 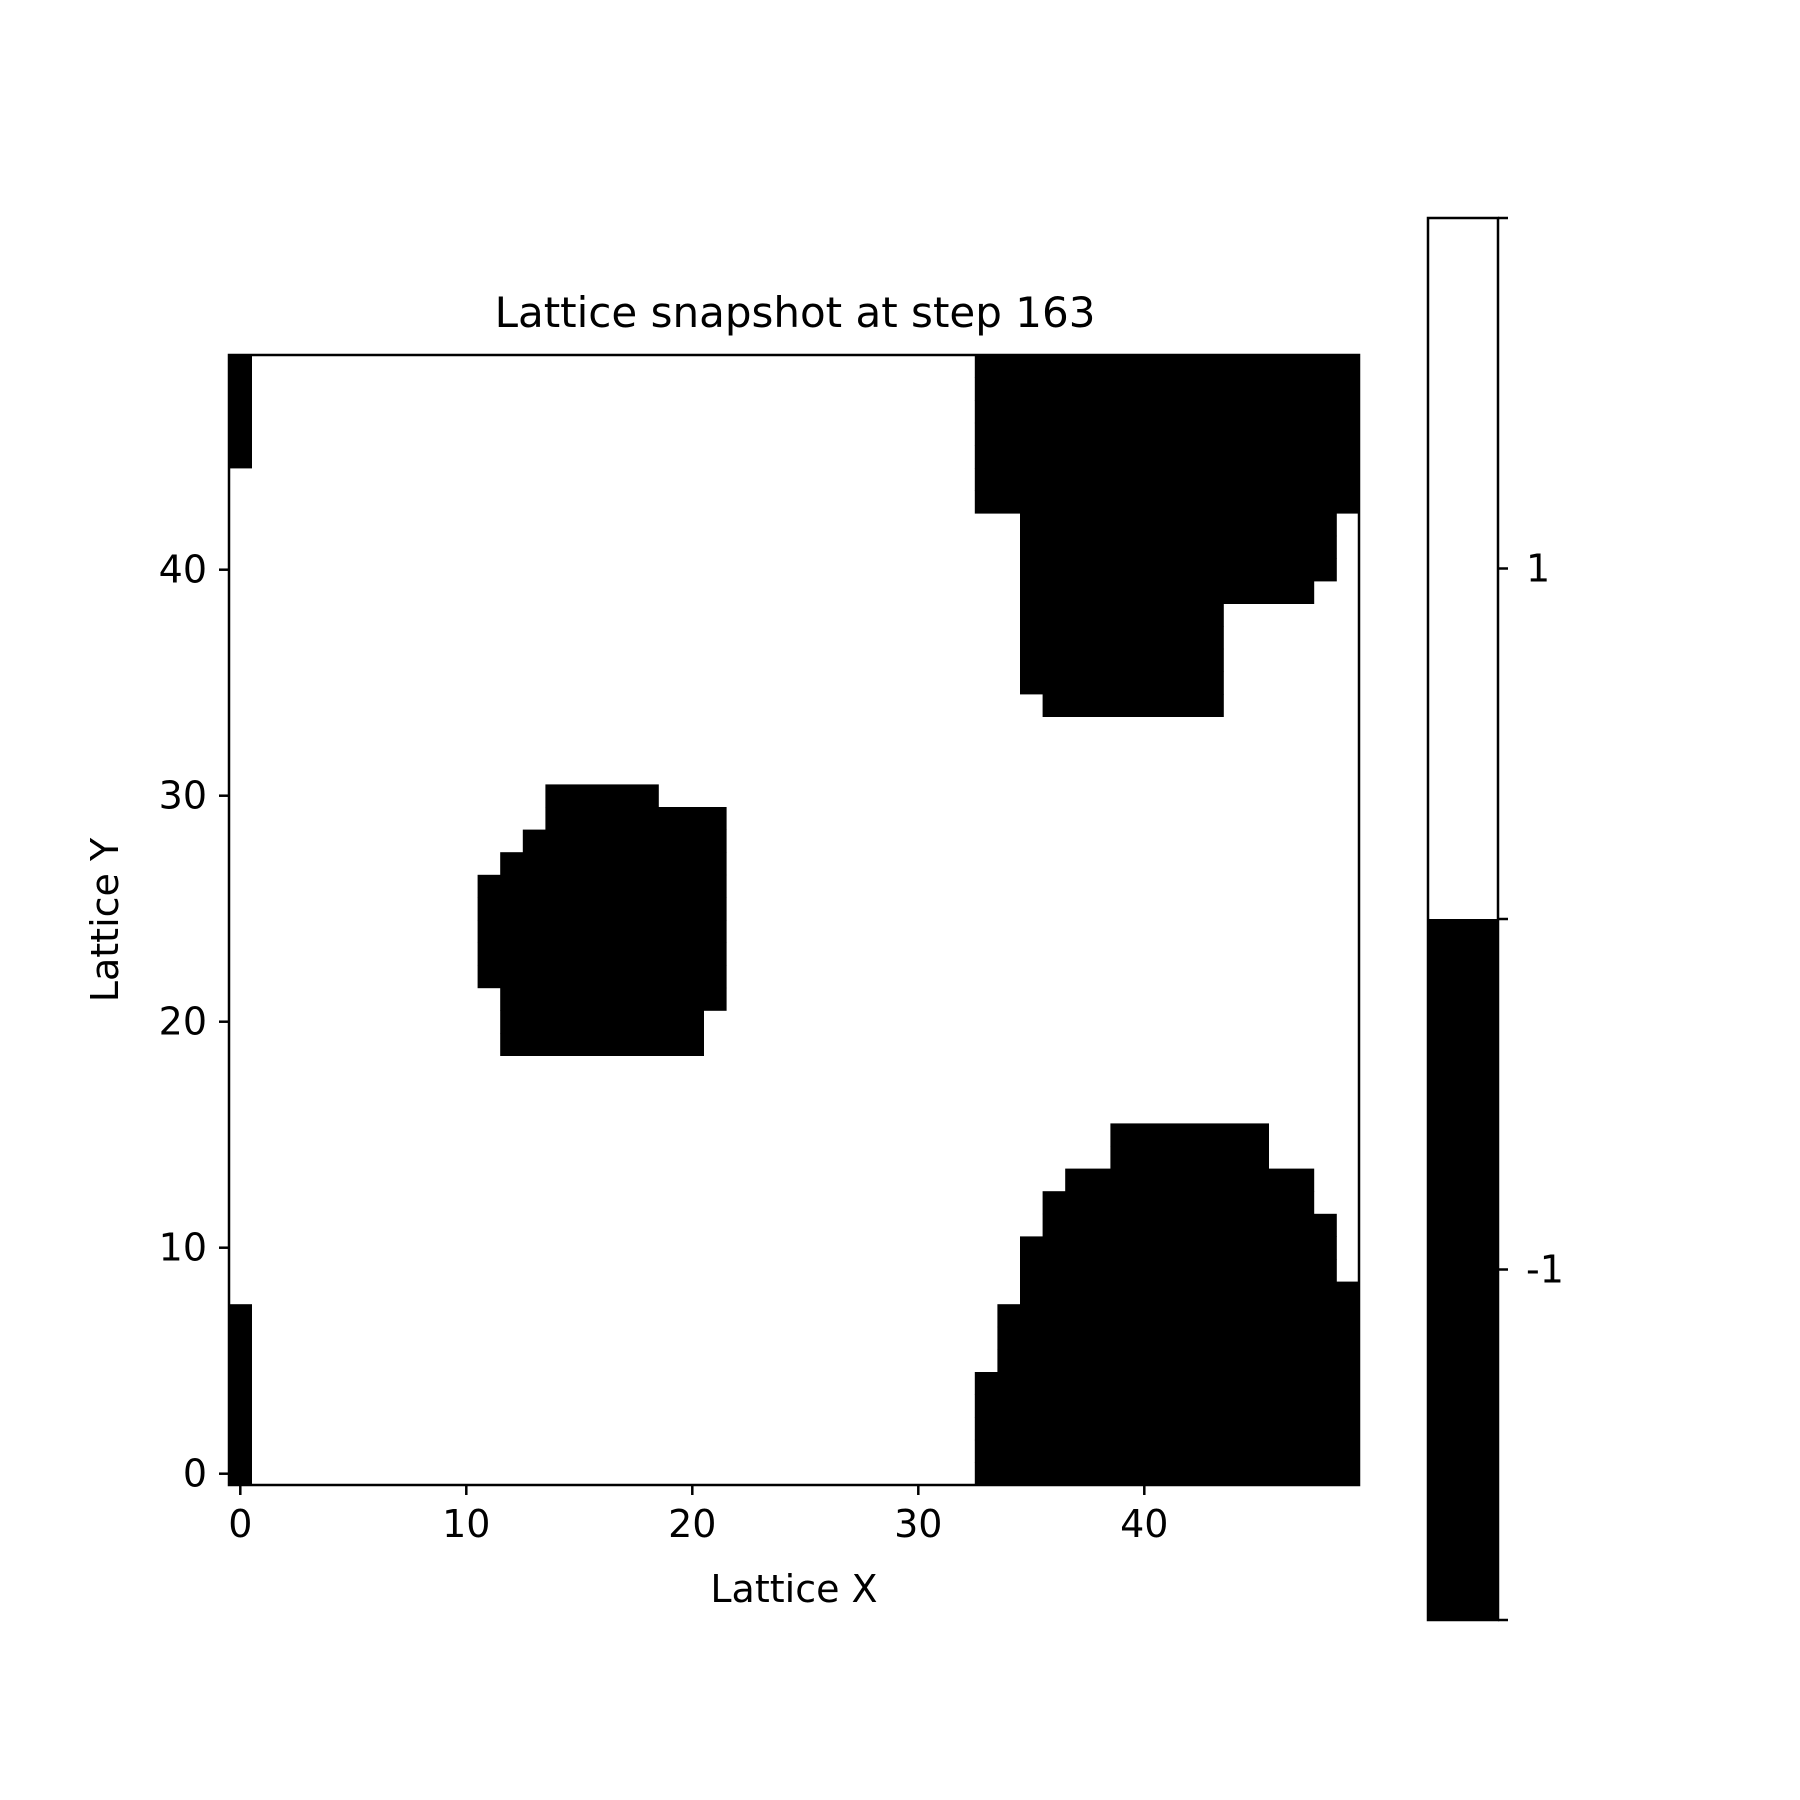 I want to click on colorbar-segment-negative, so click(x=1463, y=1269).